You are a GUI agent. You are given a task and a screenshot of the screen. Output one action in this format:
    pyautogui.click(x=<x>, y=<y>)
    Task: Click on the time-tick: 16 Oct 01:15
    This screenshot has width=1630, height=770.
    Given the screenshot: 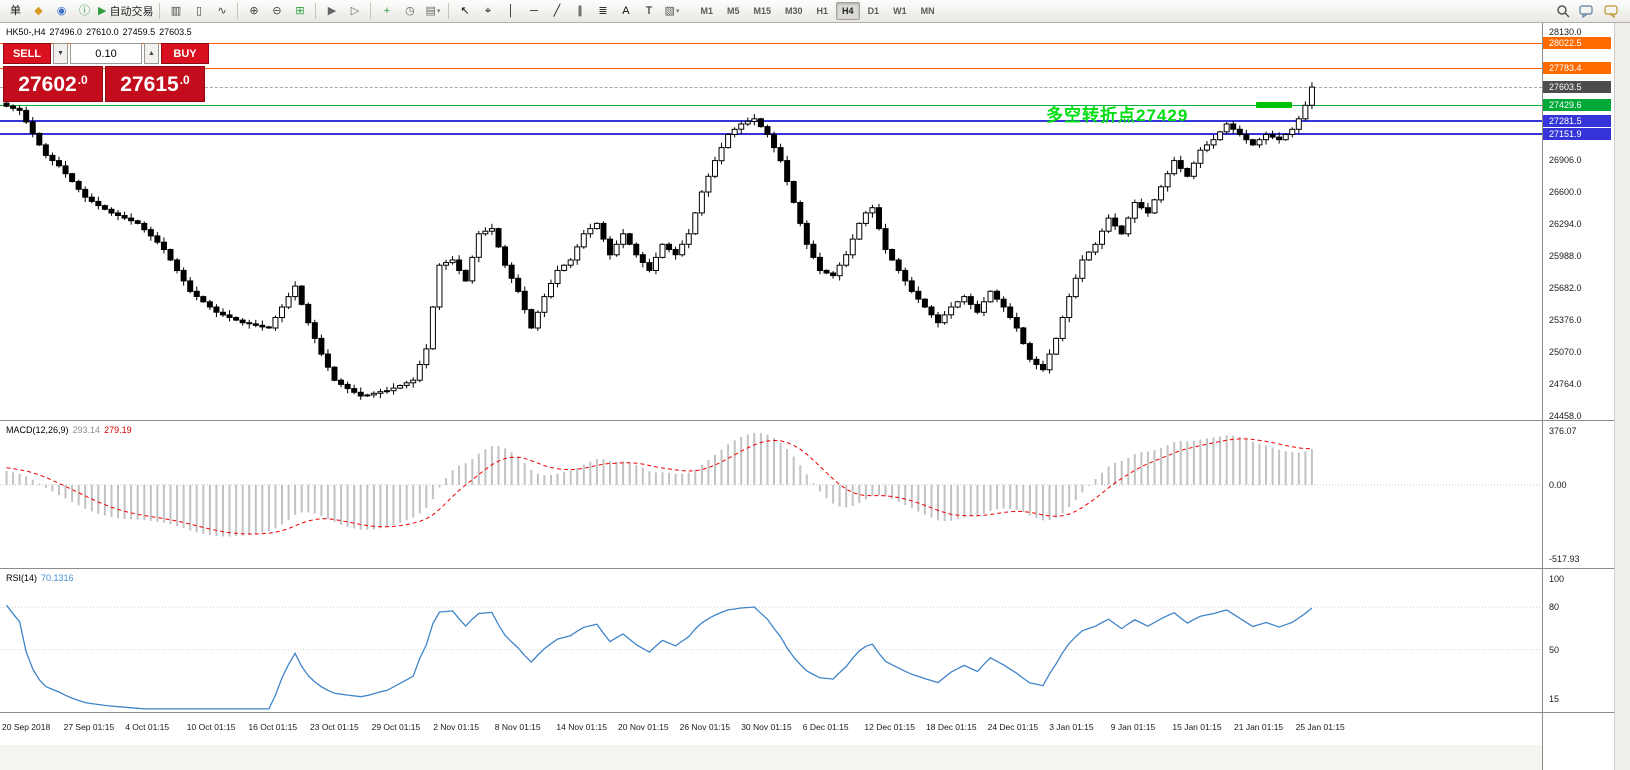 What is the action you would take?
    pyautogui.click(x=273, y=727)
    